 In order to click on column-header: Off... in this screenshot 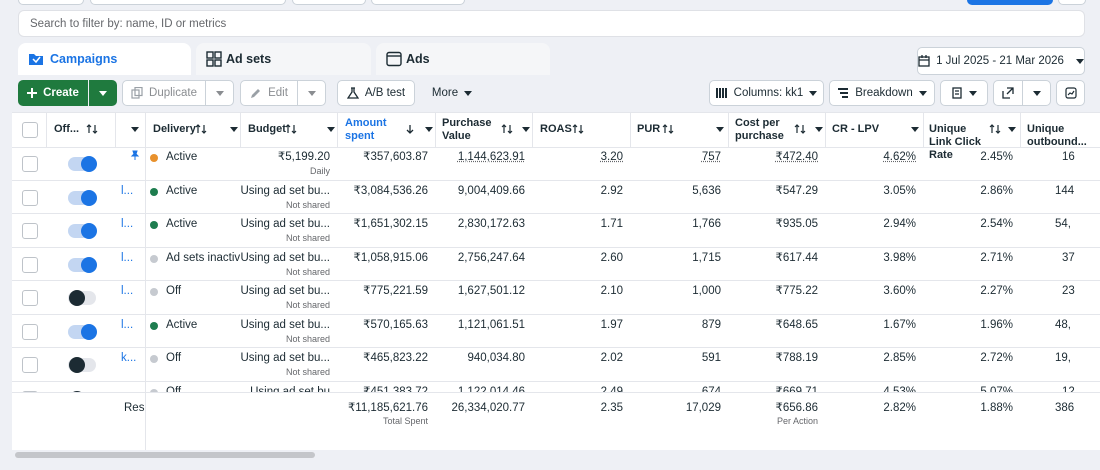, I will do `click(66, 129)`.